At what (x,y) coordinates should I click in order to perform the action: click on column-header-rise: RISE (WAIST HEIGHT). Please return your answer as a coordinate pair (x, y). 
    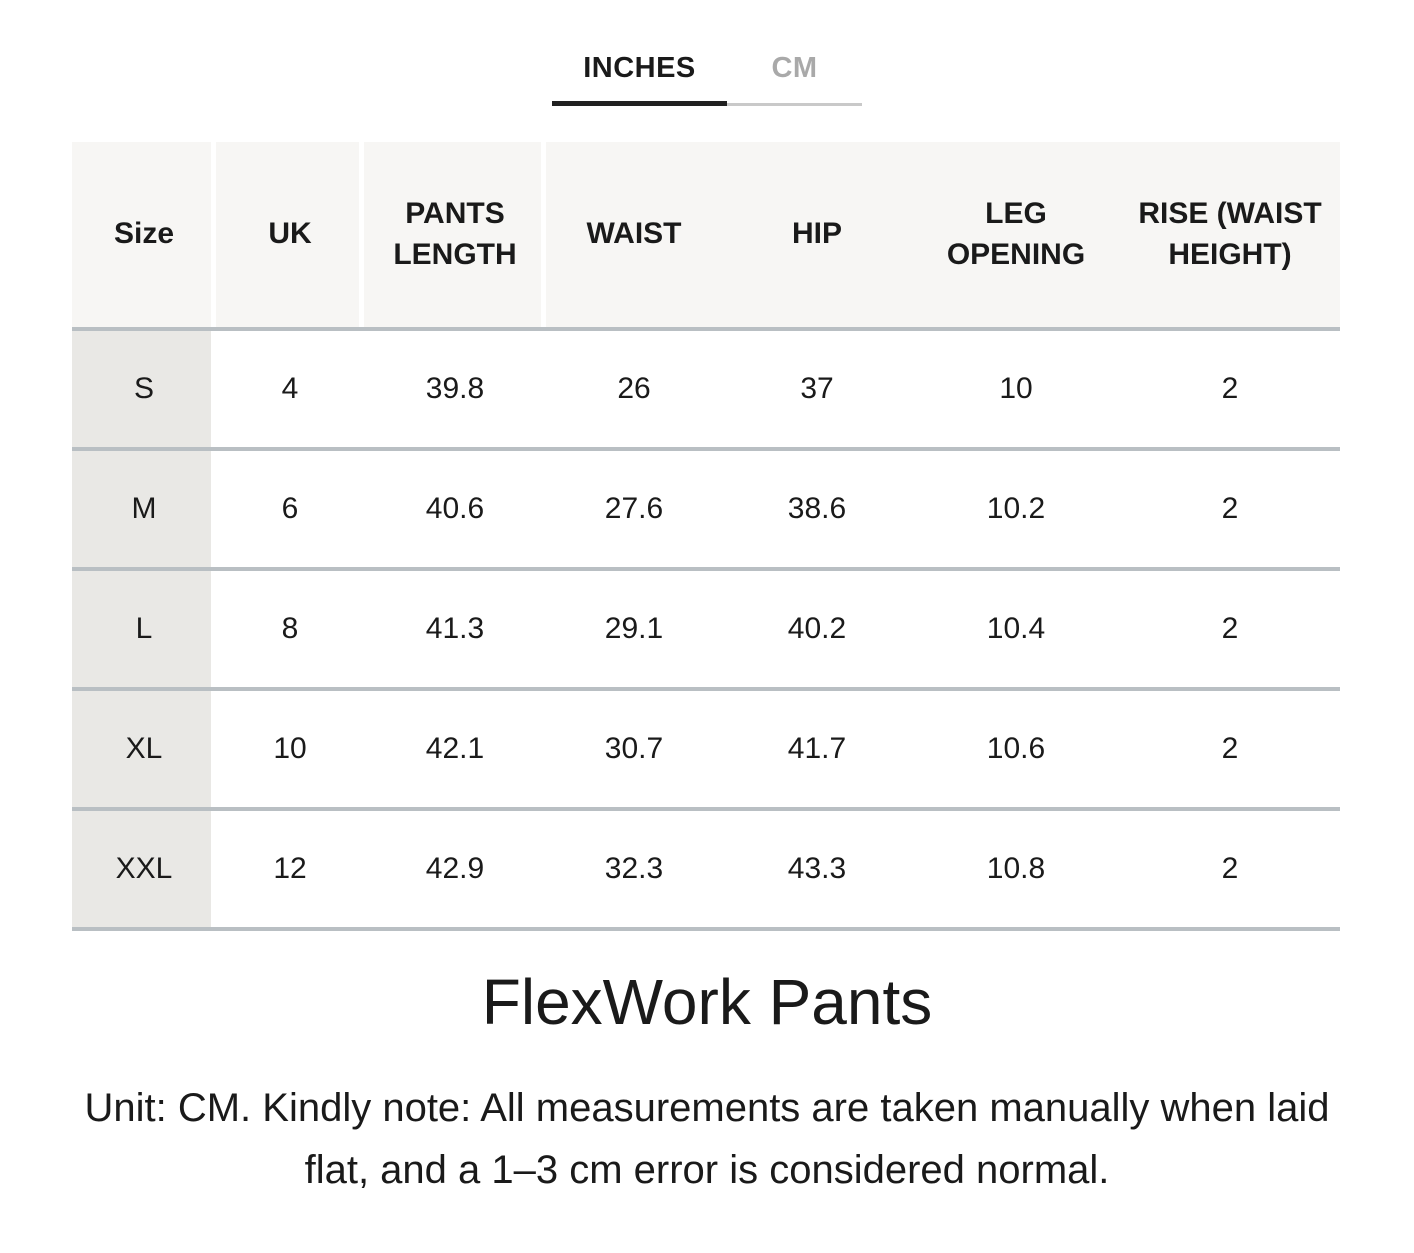
    Looking at the image, I should click on (1230, 236).